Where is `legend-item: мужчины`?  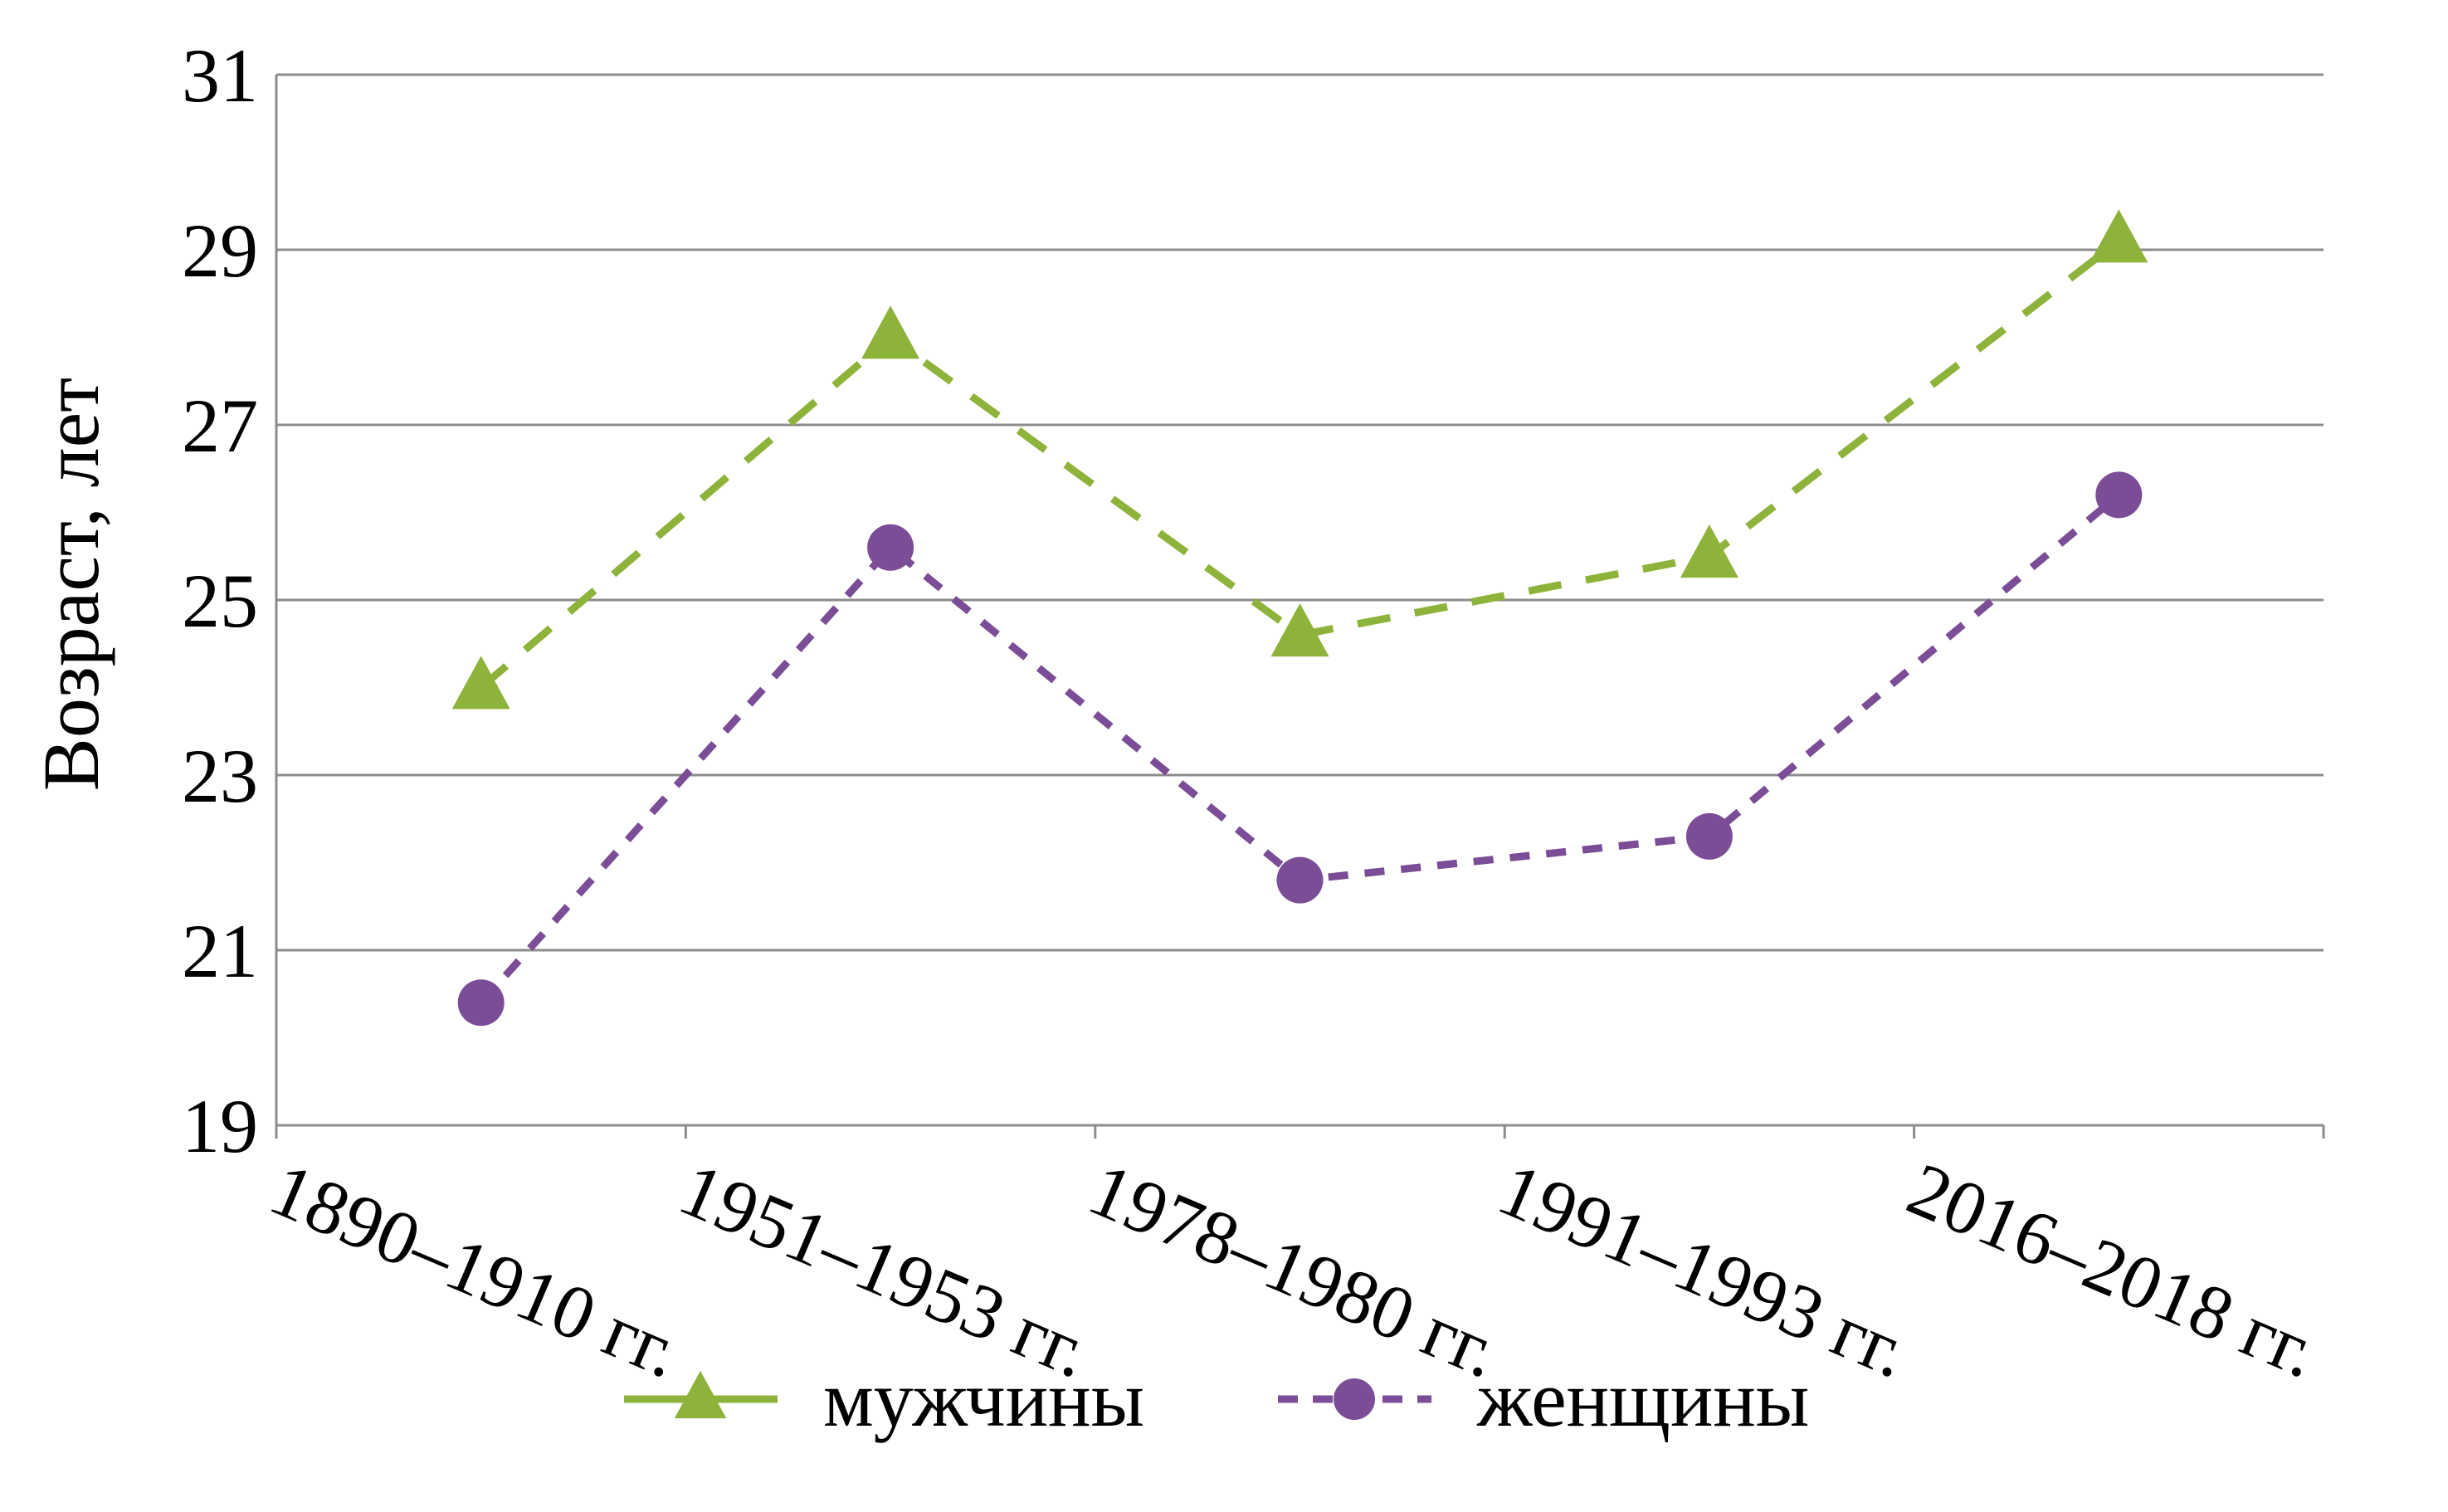 legend-item: мужчины is located at coordinates (884, 1398).